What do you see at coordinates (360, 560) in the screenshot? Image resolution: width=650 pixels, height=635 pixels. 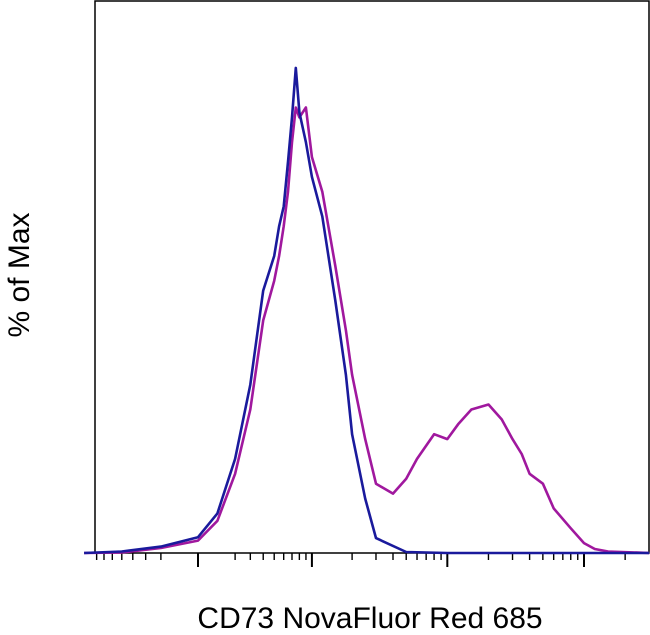 I see `x-axis-ticks` at bounding box center [360, 560].